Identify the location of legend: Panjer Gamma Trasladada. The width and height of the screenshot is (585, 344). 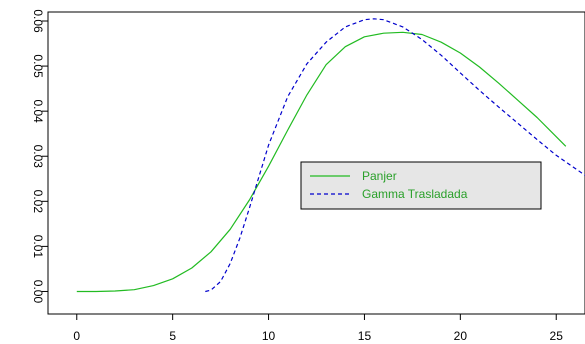
(421, 185).